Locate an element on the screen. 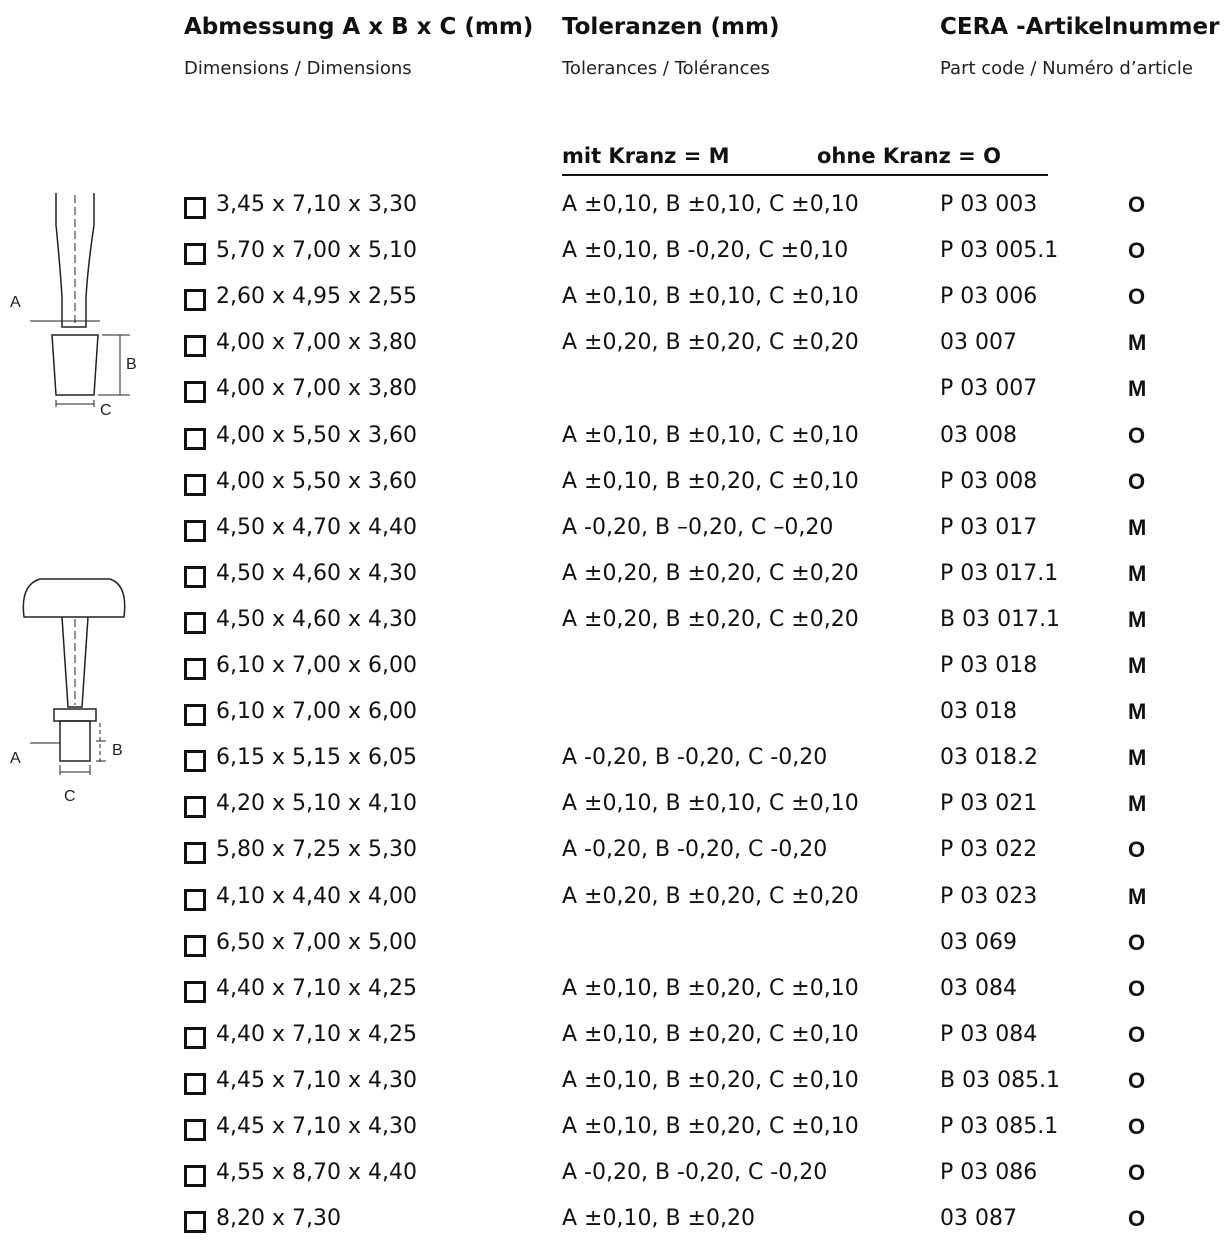 The height and width of the screenshot is (1252, 1225). part-code: P 03 022 is located at coordinates (989, 850).